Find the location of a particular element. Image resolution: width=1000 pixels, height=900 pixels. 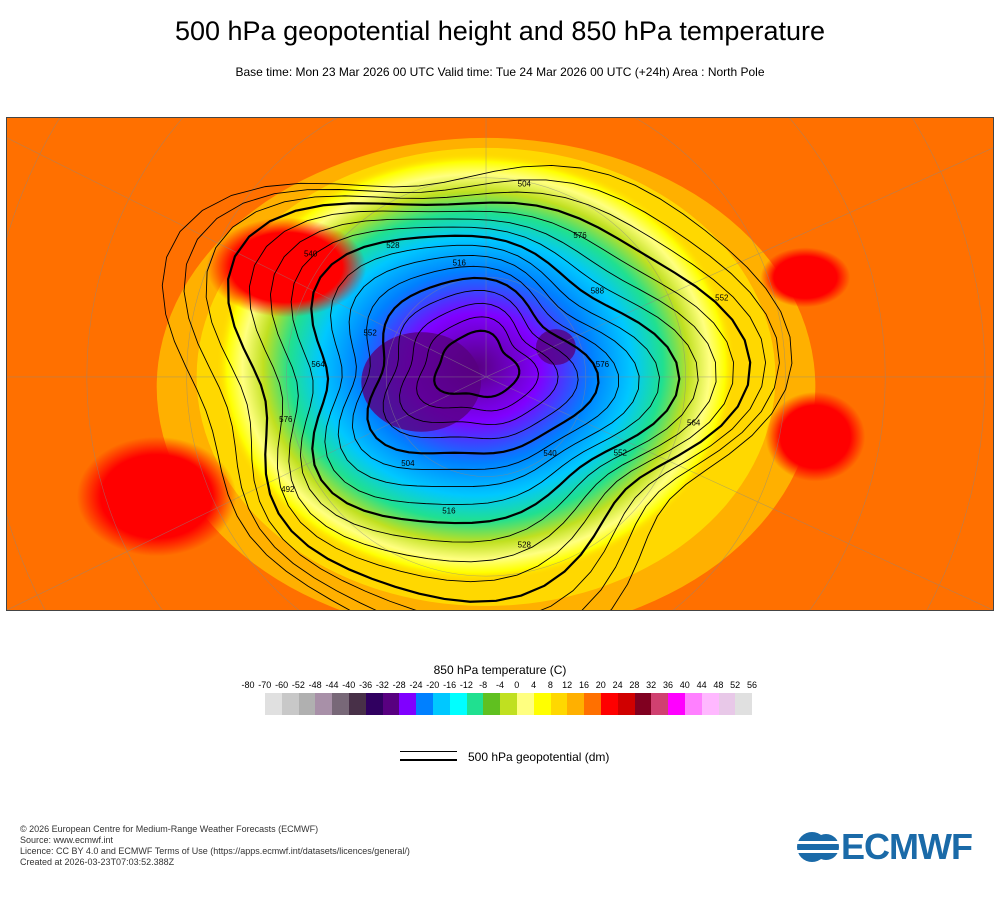

colorbar-tick-label: -28 is located at coordinates (399, 685).